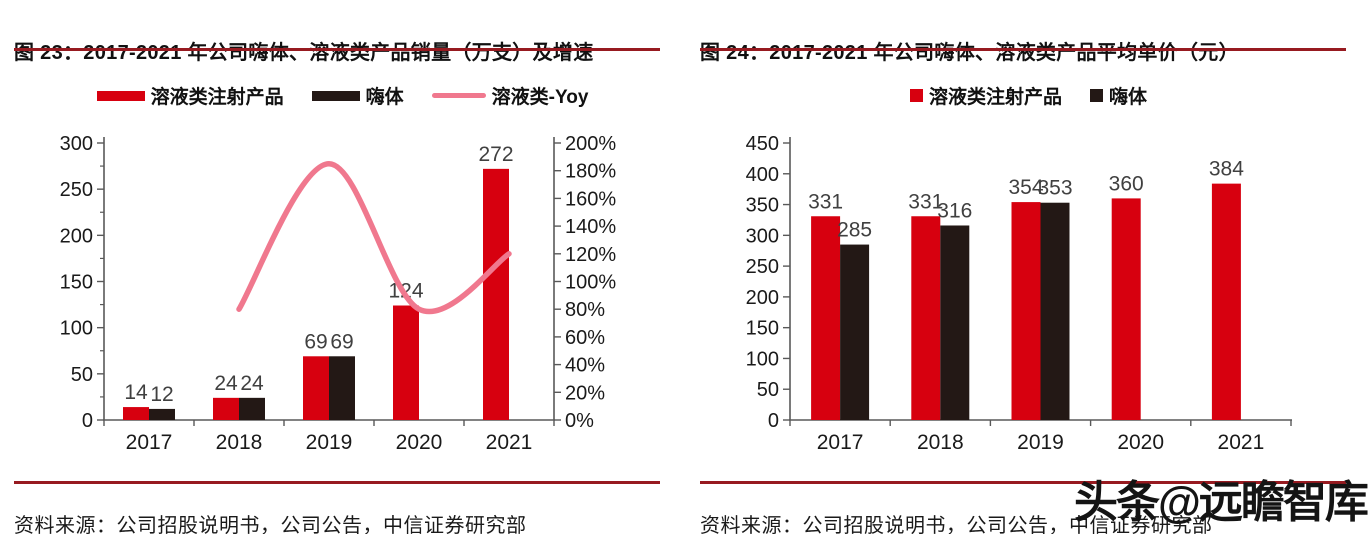 The width and height of the screenshot is (1371, 534). I want to click on bar-label-solution-injection-2021: 272, so click(495, 154).